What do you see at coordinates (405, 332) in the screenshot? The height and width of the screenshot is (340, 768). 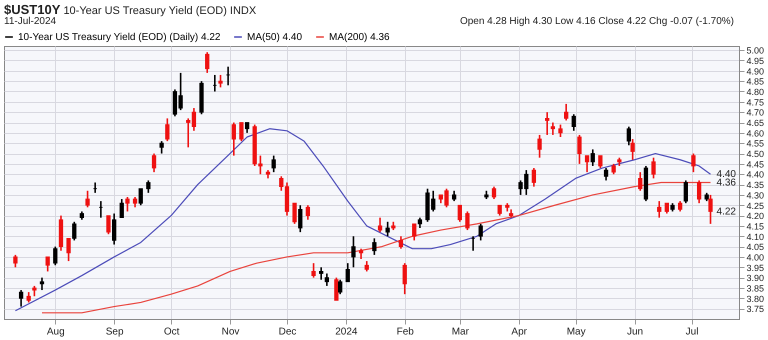 I see `x-tick-label: Feb` at bounding box center [405, 332].